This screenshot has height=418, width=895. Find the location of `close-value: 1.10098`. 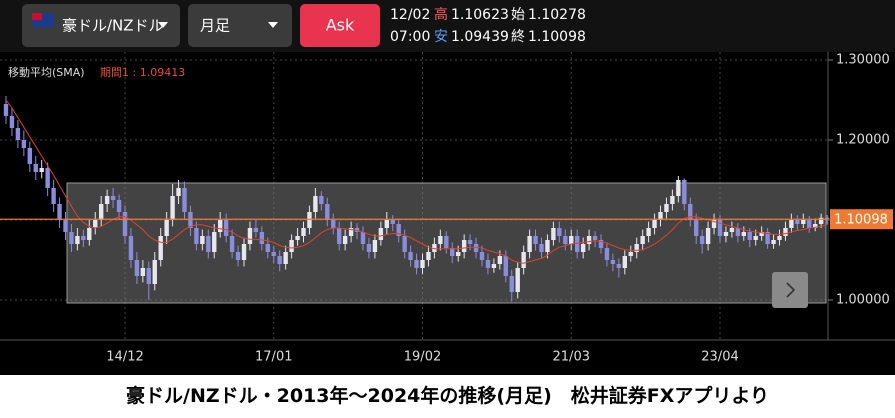

close-value: 1.10098 is located at coordinates (557, 37).